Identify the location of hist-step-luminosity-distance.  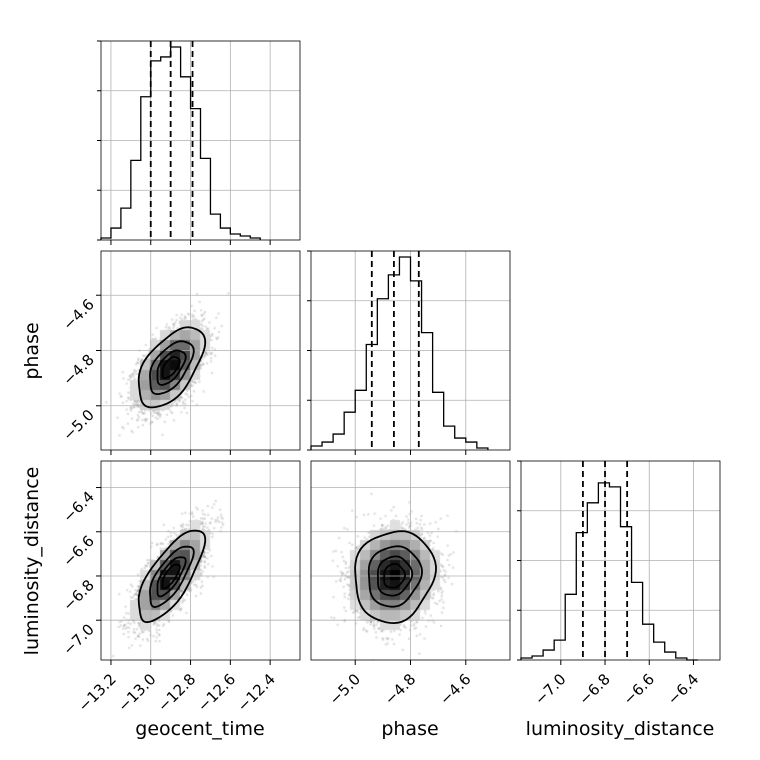
(609, 571).